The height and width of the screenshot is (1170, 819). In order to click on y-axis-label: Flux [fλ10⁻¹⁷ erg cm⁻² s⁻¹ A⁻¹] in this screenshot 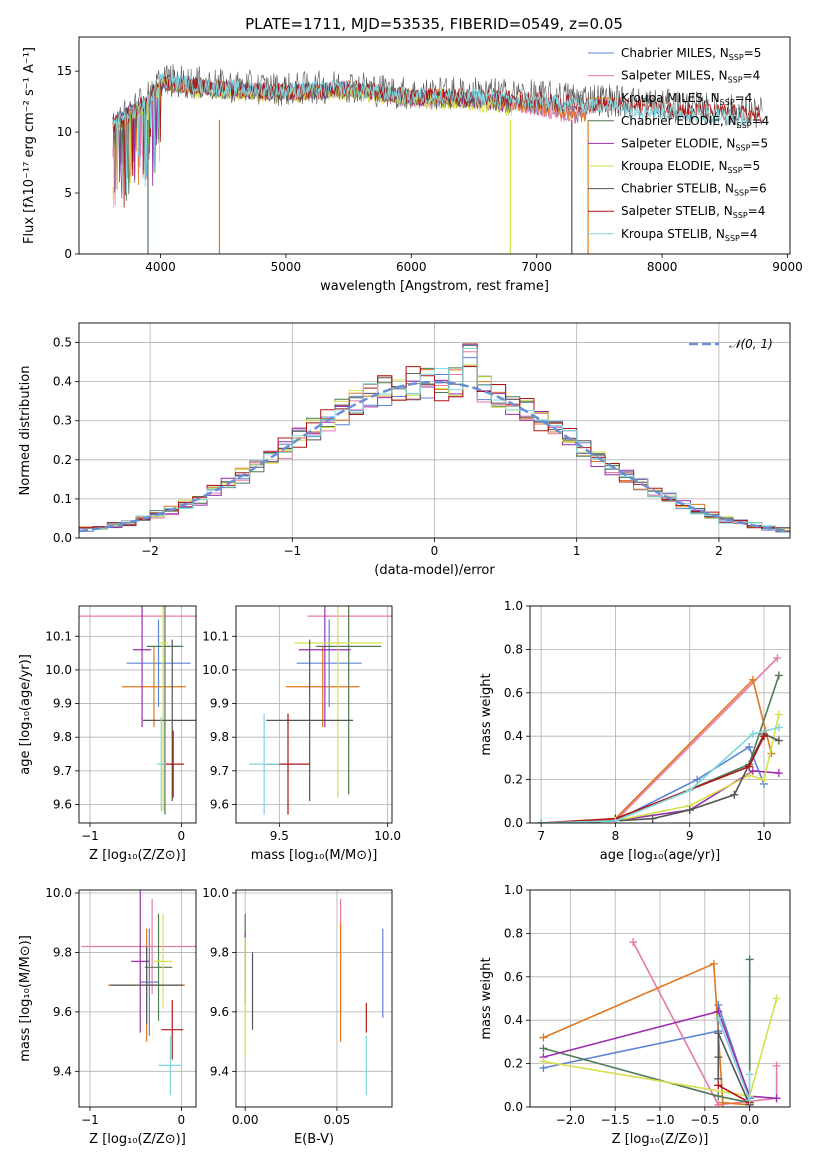, I will do `click(29, 145)`.